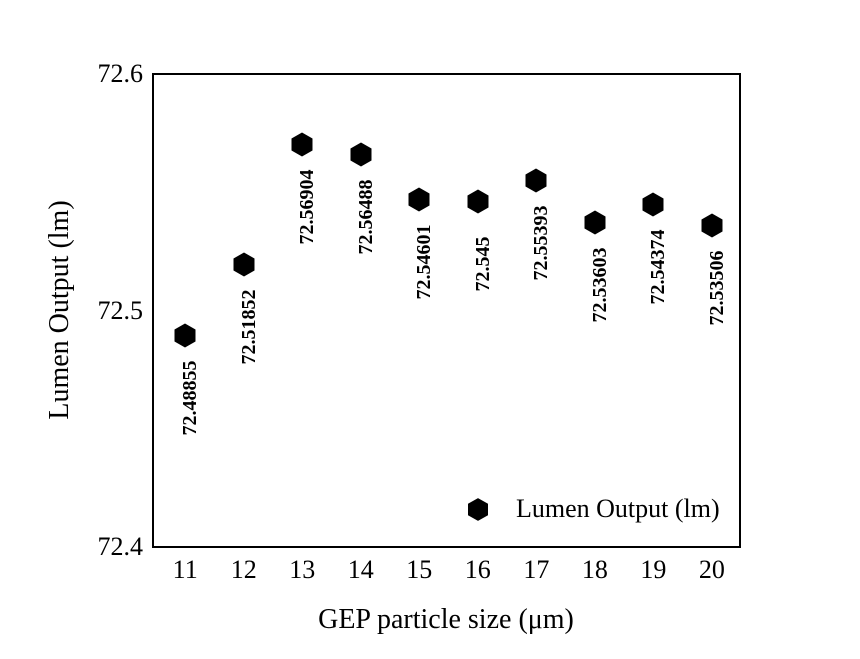  What do you see at coordinates (365, 217) in the screenshot?
I see `data-point-label: 72.56488` at bounding box center [365, 217].